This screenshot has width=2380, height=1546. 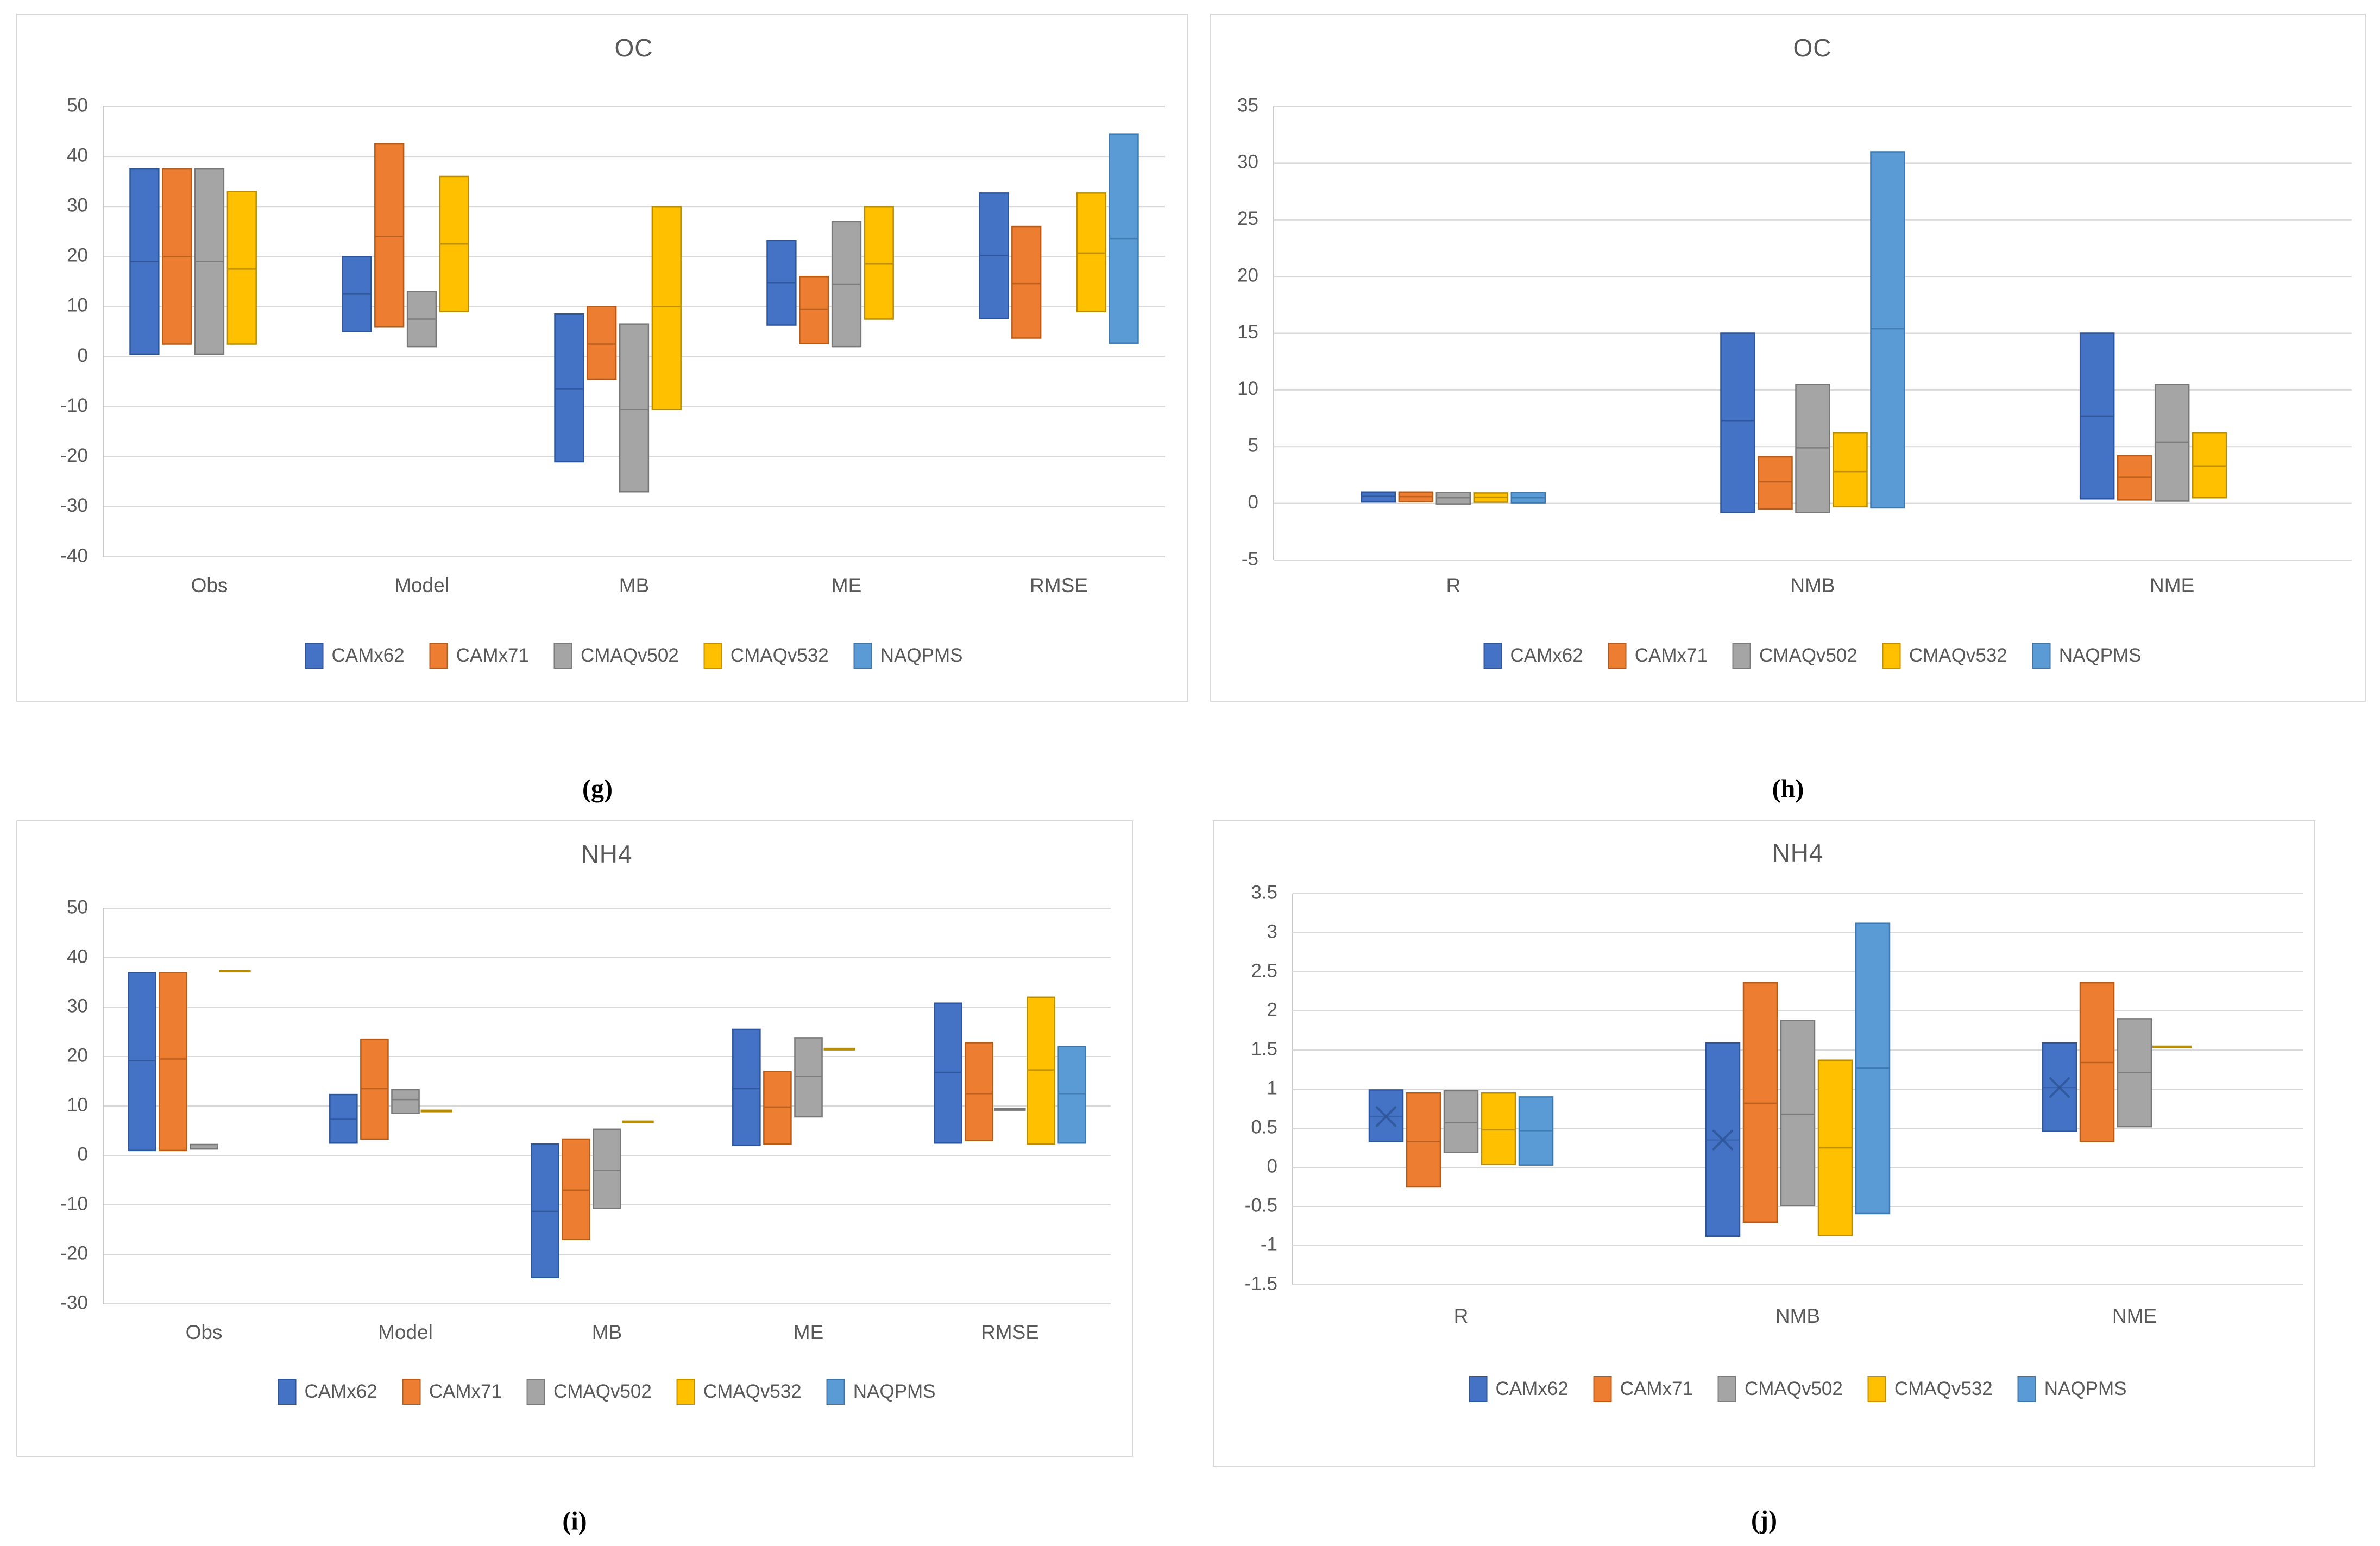 I want to click on y-tick-label: 1.5, so click(x=1264, y=1048).